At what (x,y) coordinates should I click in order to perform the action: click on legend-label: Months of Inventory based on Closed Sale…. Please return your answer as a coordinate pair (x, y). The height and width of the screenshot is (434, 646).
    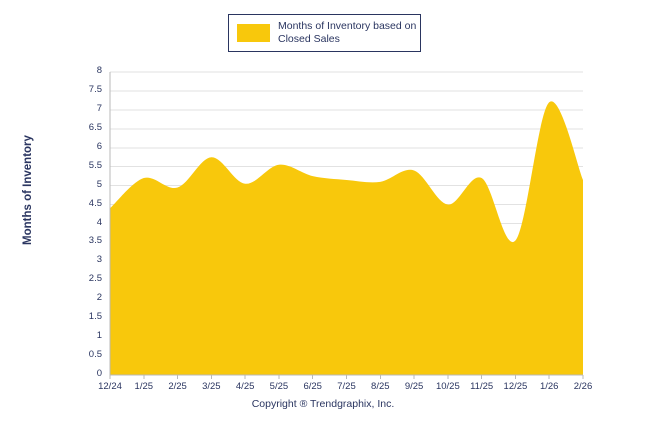
    Looking at the image, I should click on (347, 32).